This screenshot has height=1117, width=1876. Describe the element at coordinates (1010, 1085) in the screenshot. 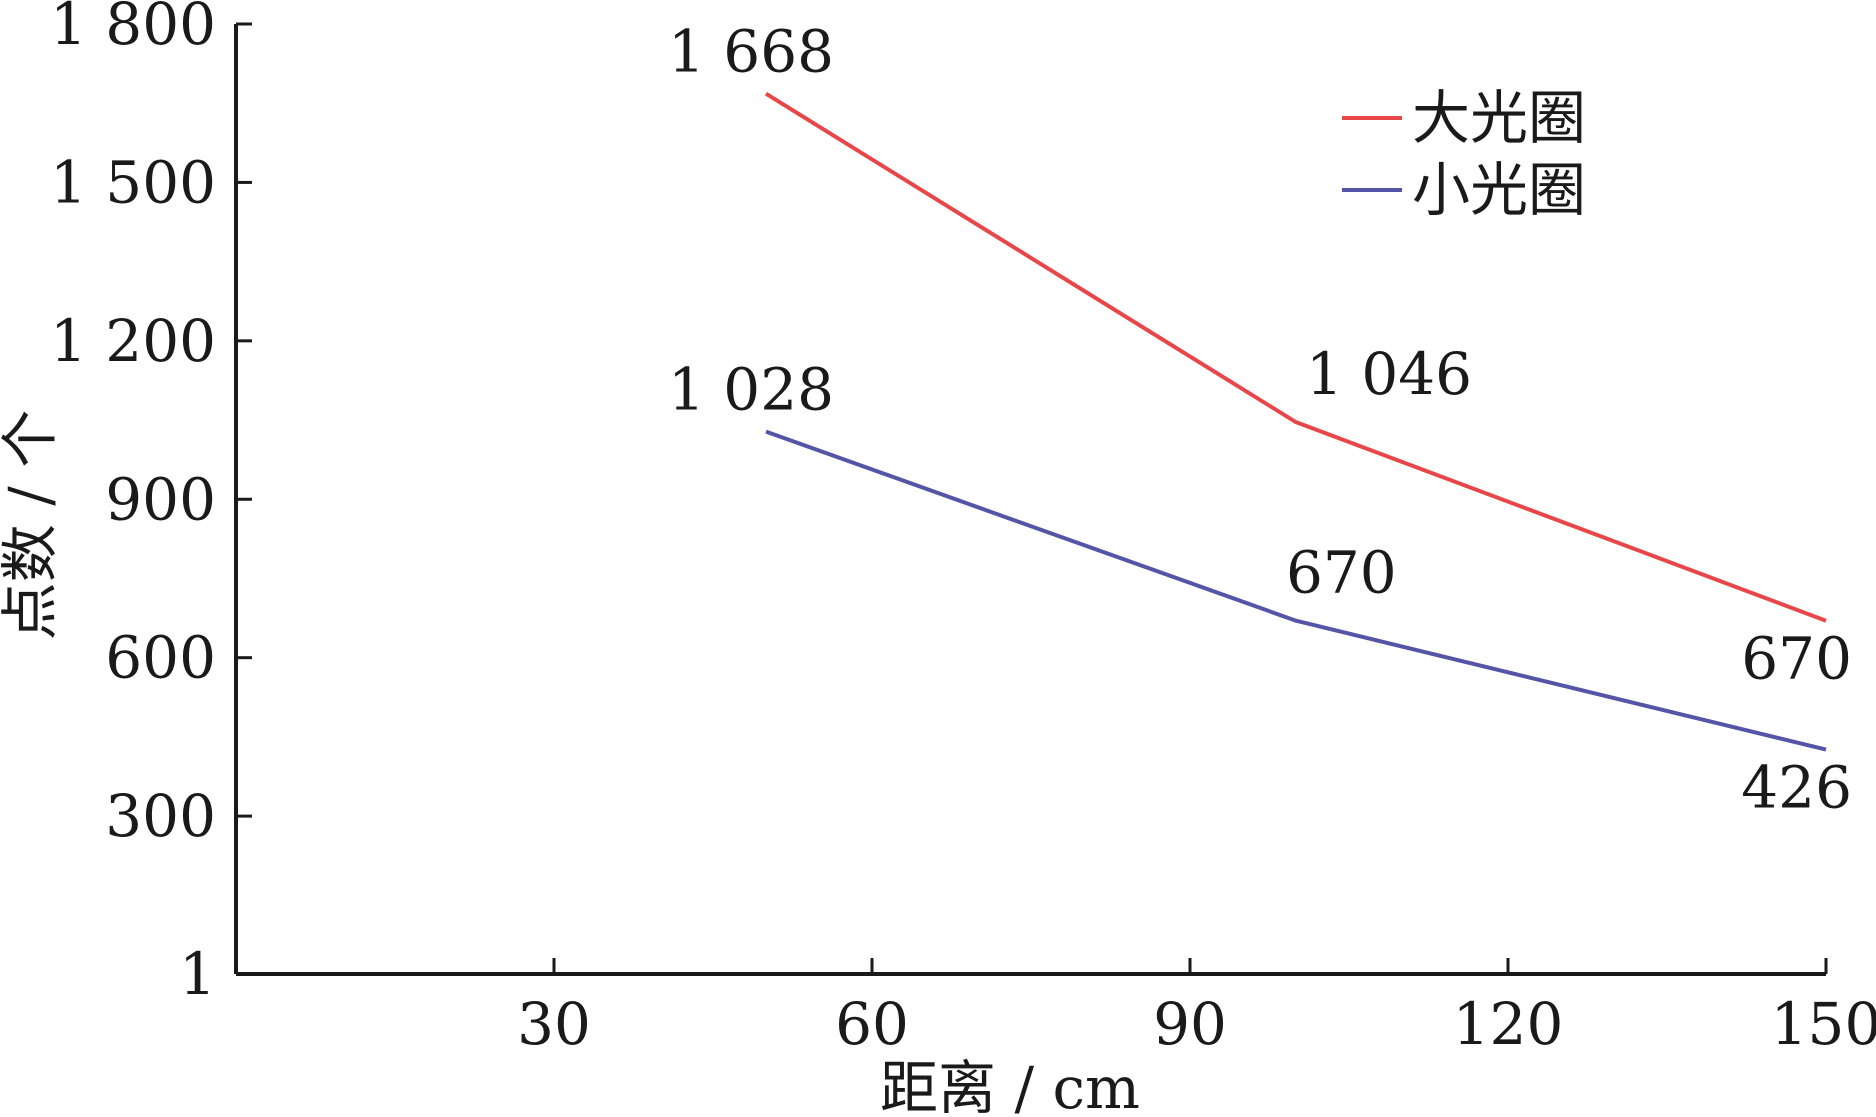

I see `x-axis-title: 距离 / cm` at that location.